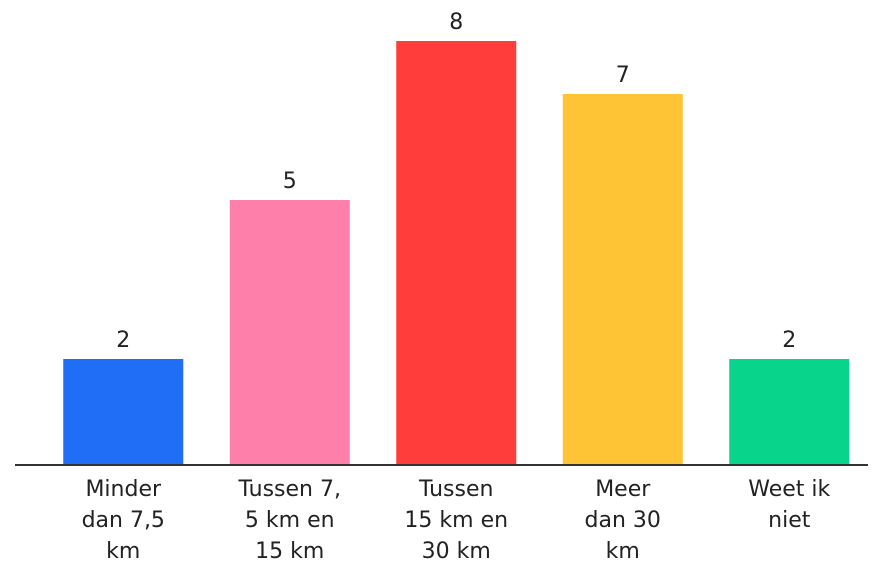 This screenshot has height=570, width=882. I want to click on x-tick-label: Tussen 7, 5 km en 15 km, so click(289, 520).